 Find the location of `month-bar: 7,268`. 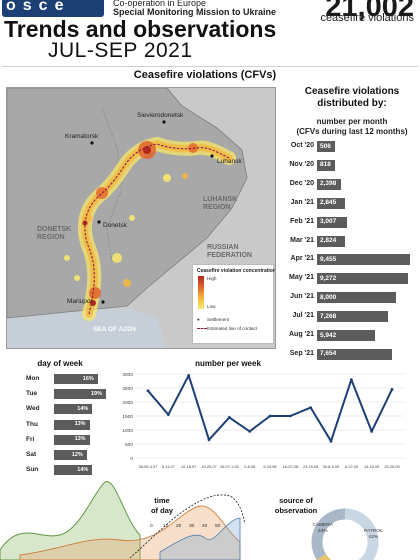

month-bar: 7,268 is located at coordinates (353, 317).